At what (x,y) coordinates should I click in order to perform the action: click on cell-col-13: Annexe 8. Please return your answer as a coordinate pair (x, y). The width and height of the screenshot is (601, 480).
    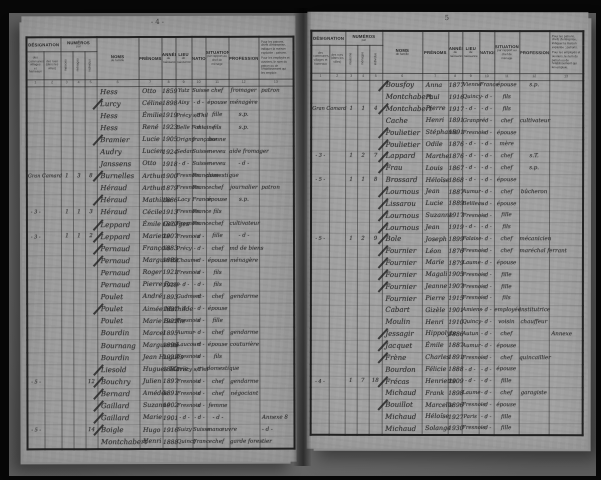
    Looking at the image, I should click on (277, 418).